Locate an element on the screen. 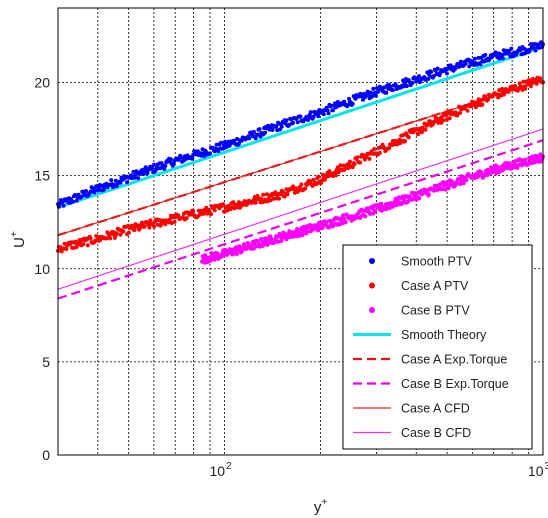 This screenshot has height=518, width=548. legend-marker is located at coordinates (372, 310).